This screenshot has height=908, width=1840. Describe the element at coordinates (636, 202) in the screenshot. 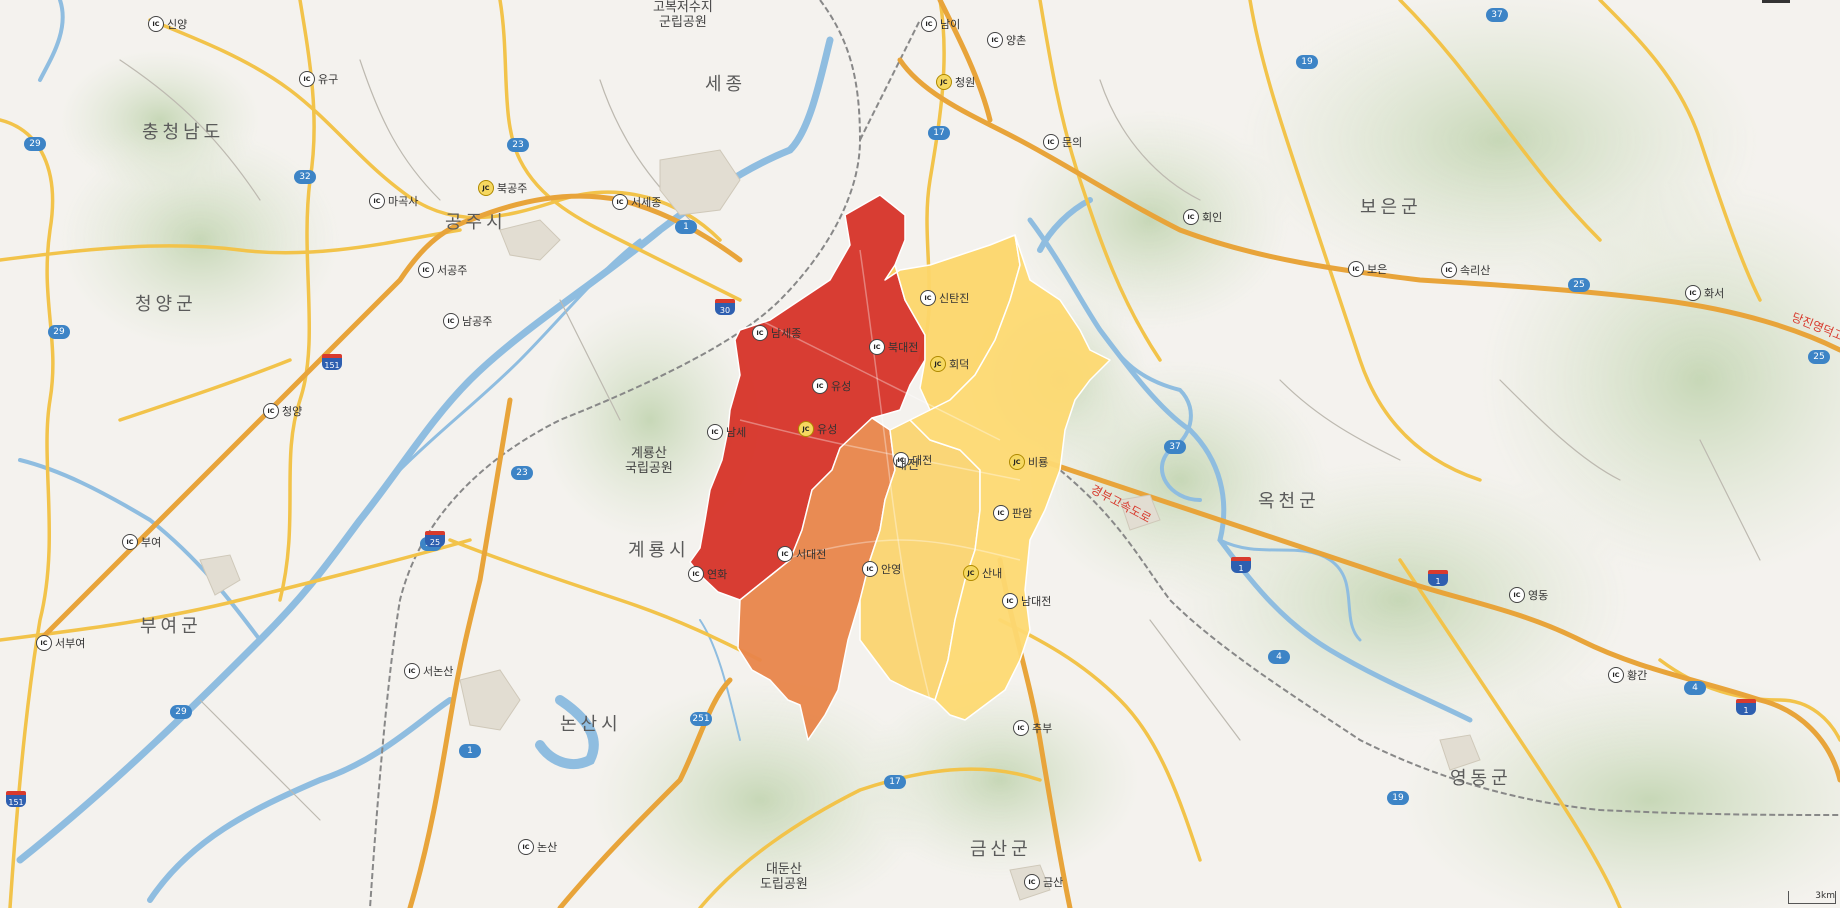

I see `interchange-ic: IC 서세종` at that location.